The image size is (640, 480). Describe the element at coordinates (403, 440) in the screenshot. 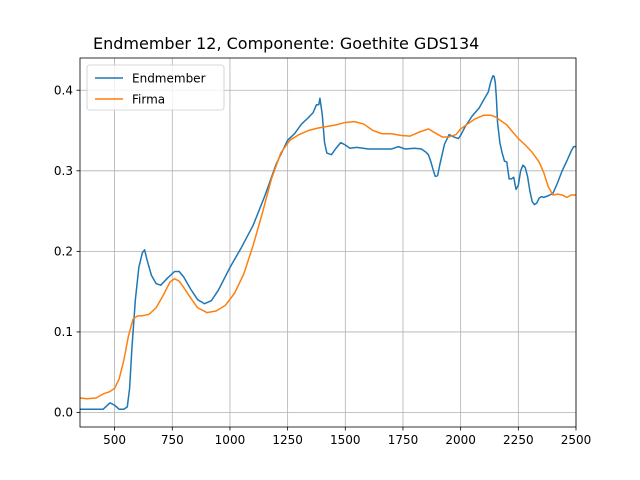

I see `x-tick-label: 1750` at that location.